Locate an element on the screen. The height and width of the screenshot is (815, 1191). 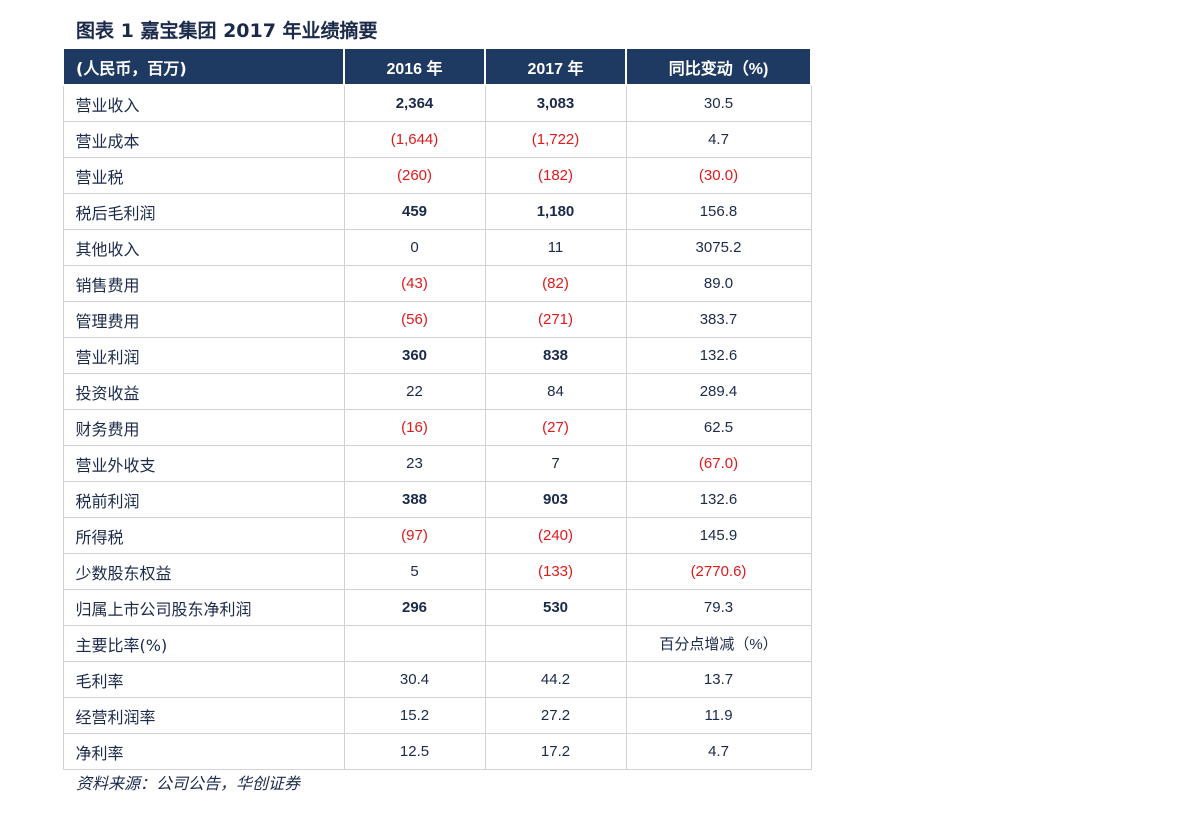
row-label: 归属上市公司股东净利润 is located at coordinates (203, 607).